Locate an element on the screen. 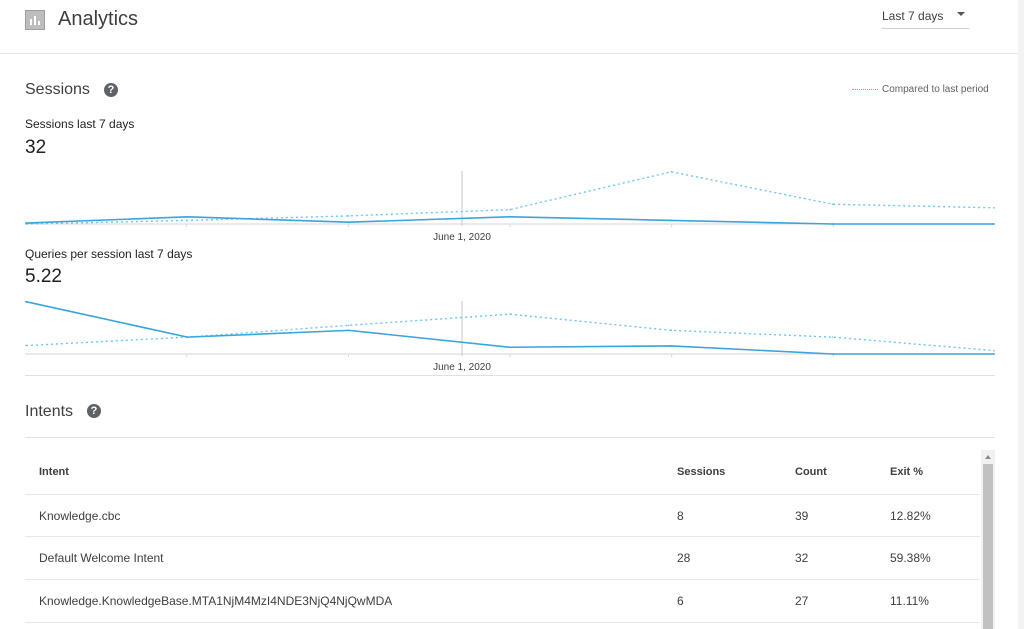 This screenshot has width=1024, height=629. caret-down-icon is located at coordinates (961, 14).